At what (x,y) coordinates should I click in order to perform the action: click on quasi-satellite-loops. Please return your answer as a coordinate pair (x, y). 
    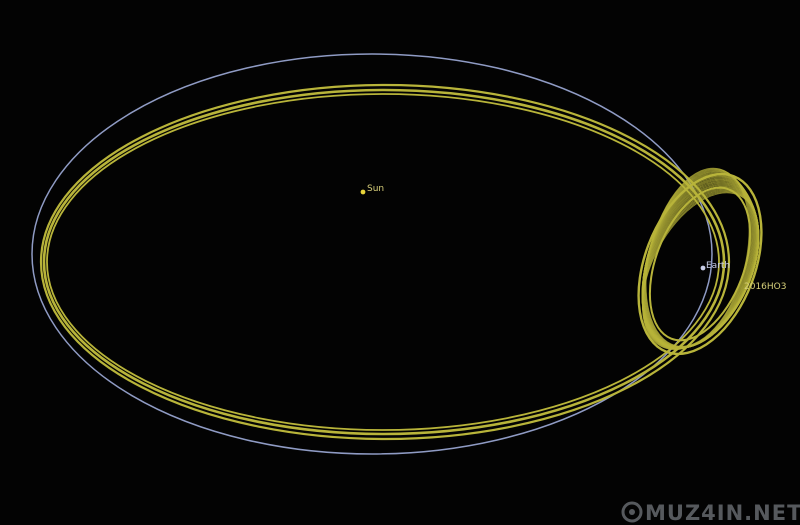
    Looking at the image, I should click on (700, 261).